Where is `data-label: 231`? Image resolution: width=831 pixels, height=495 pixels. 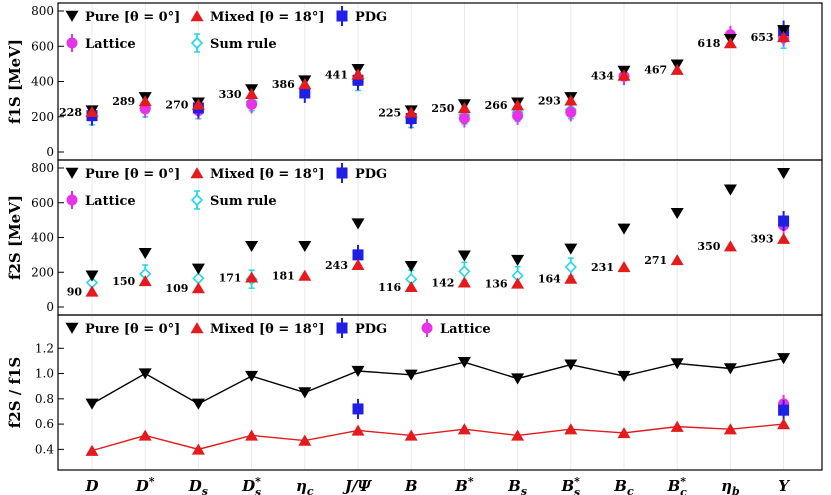 data-label: 231 is located at coordinates (602, 267).